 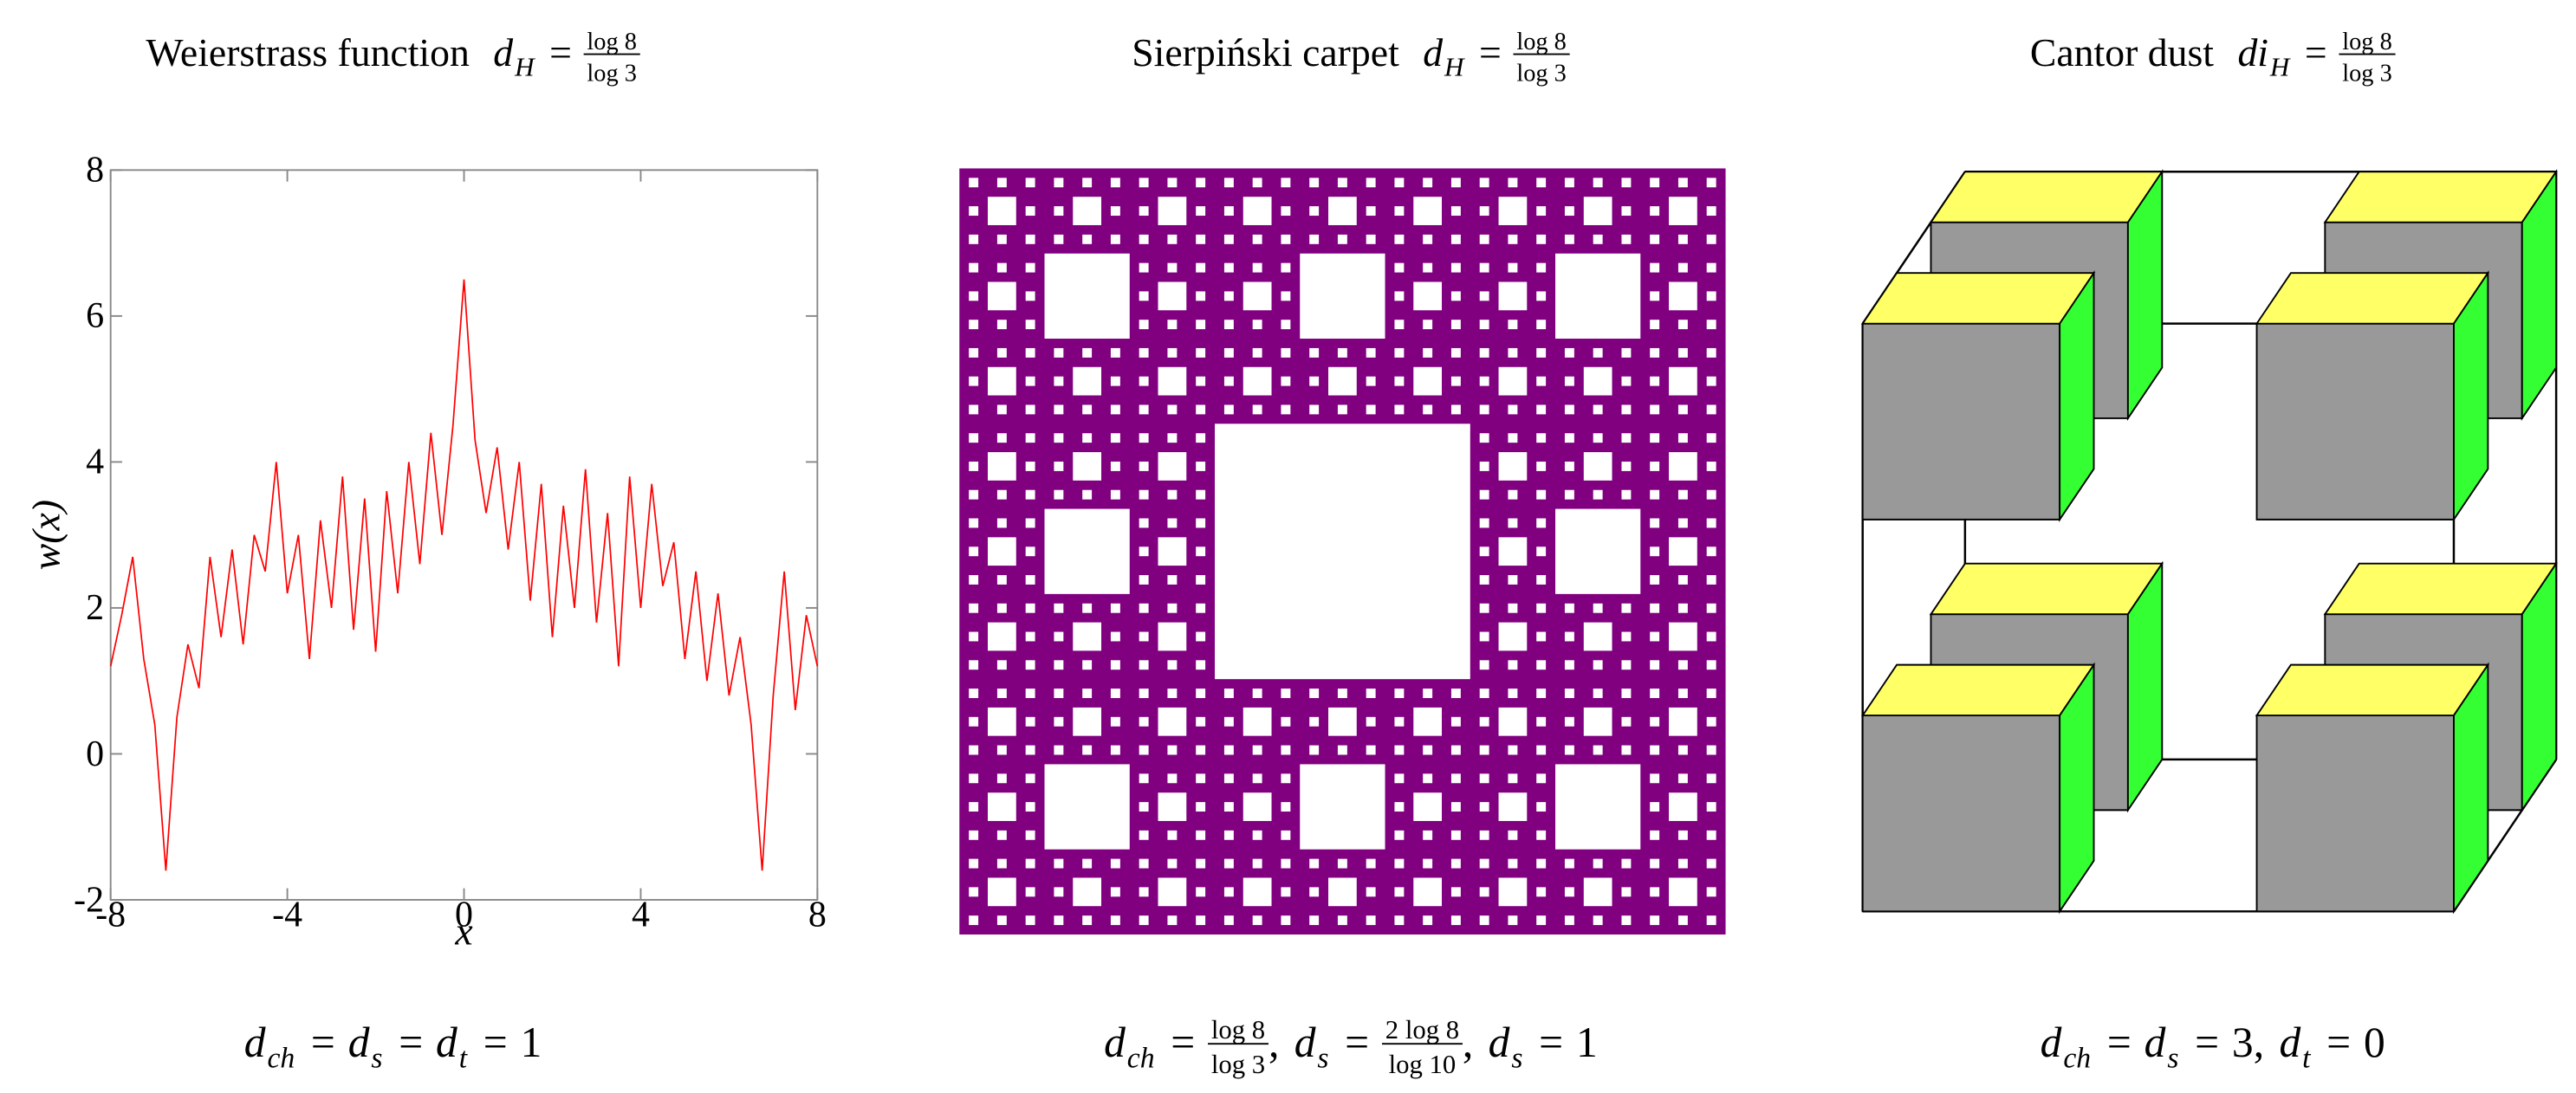 I want to click on comma: ,, so click(x=1274, y=1042).